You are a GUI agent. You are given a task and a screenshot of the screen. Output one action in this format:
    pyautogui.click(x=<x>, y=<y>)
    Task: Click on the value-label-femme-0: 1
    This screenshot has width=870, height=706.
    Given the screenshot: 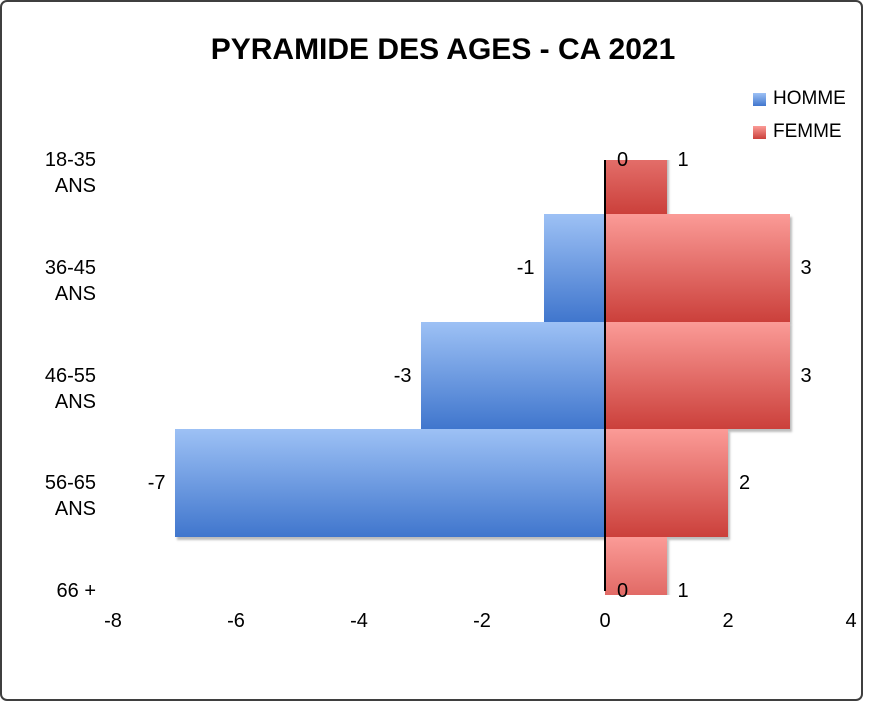 What is the action you would take?
    pyautogui.click(x=683, y=160)
    